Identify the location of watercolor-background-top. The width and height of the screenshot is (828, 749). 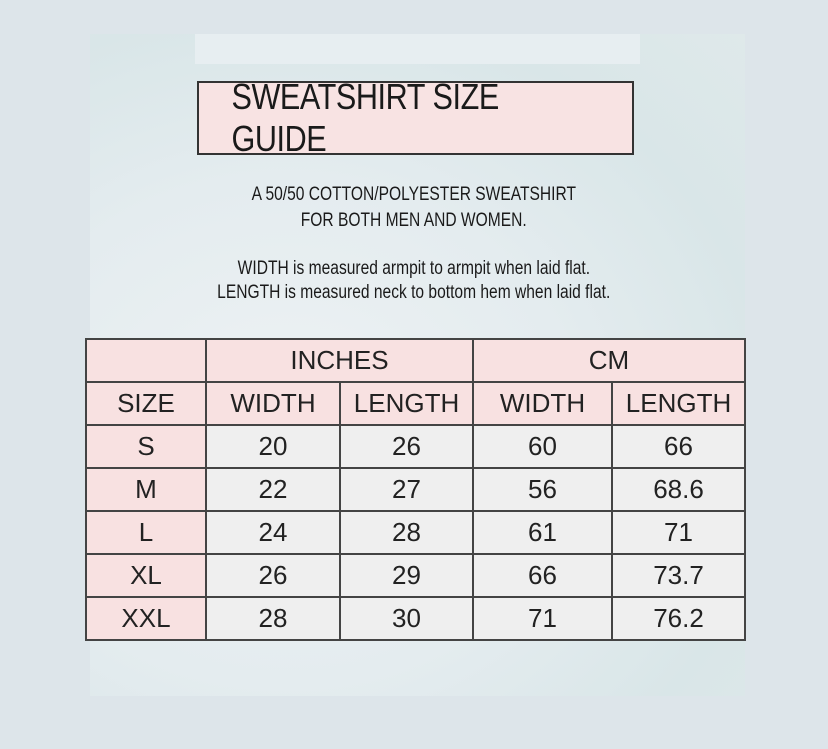
(417, 49).